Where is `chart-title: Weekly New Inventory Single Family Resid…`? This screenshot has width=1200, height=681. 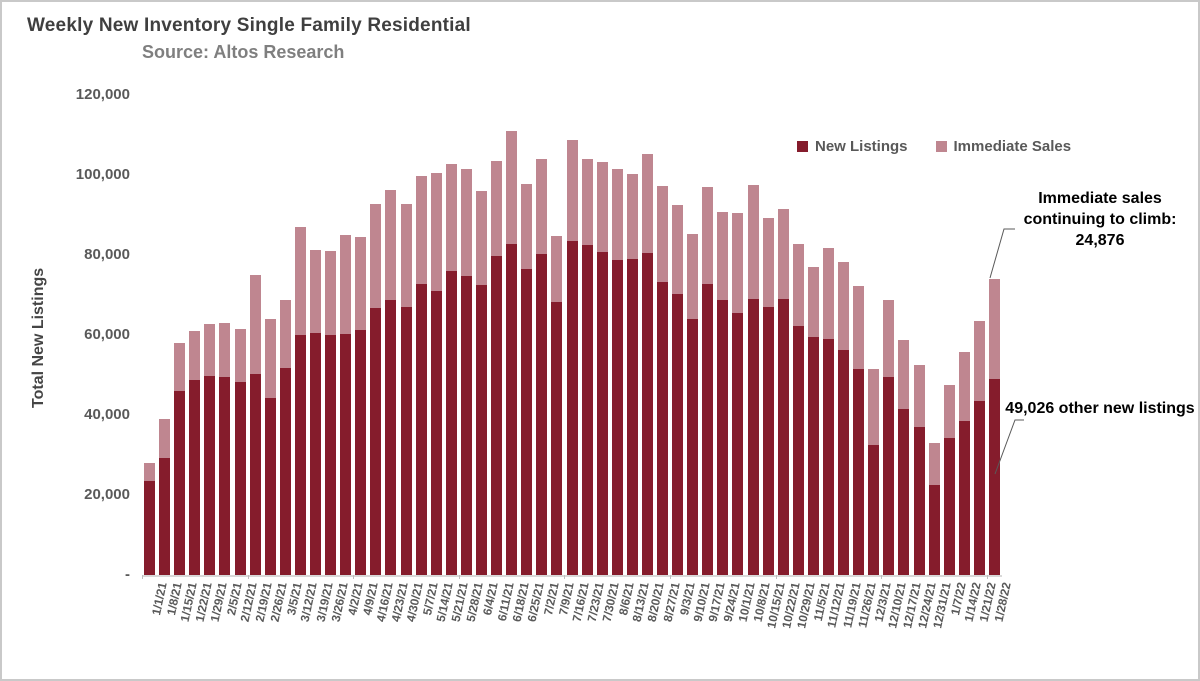 chart-title: Weekly New Inventory Single Family Resid… is located at coordinates (249, 25).